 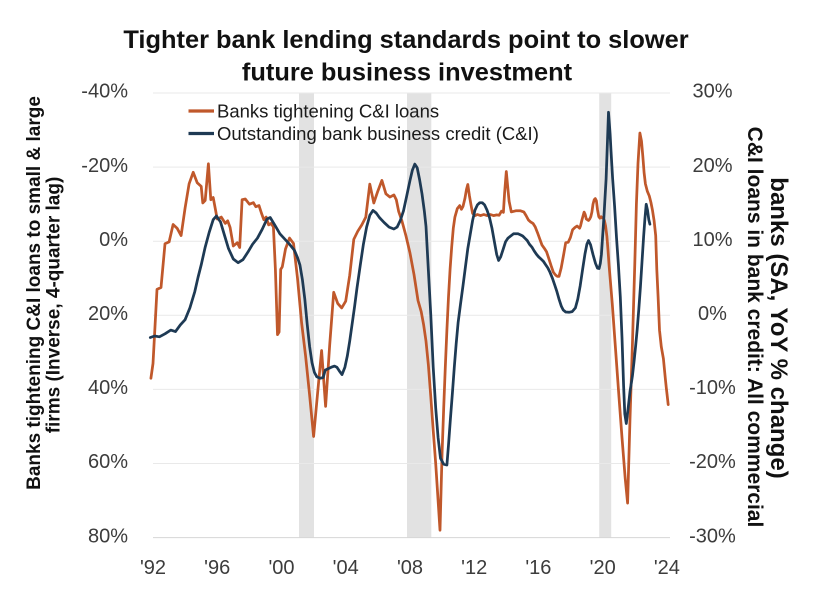 What do you see at coordinates (54, 305) in the screenshot?
I see `svg-text: firms (Inverse, 4-quarter lag)` at bounding box center [54, 305].